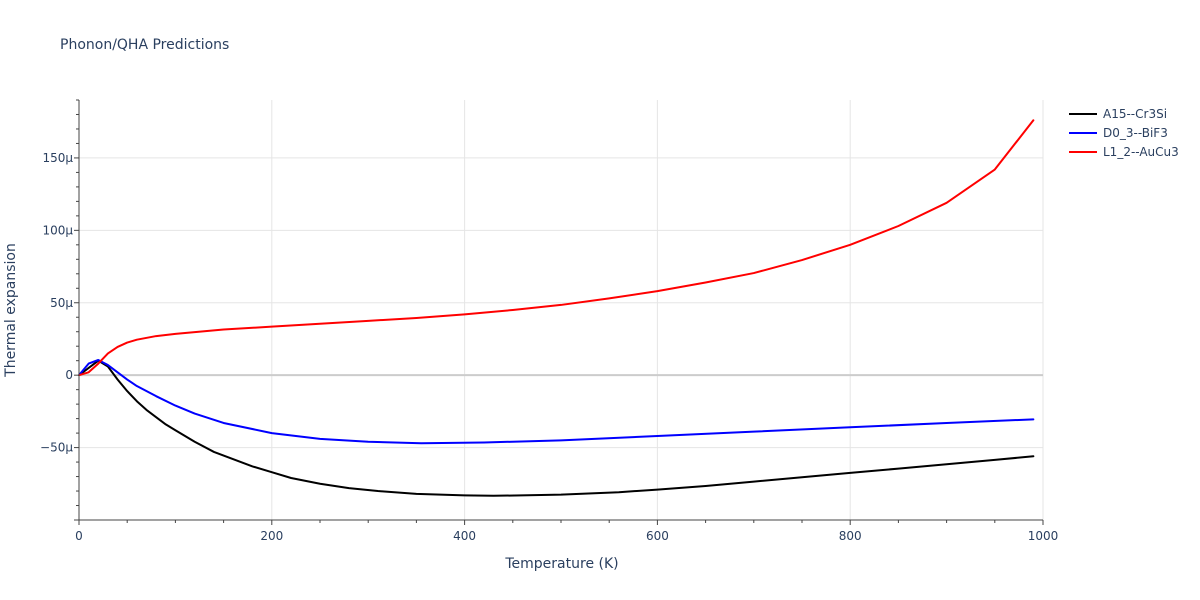 The width and height of the screenshot is (1200, 600). I want to click on series-line-d0-3-bif3, so click(556, 401).